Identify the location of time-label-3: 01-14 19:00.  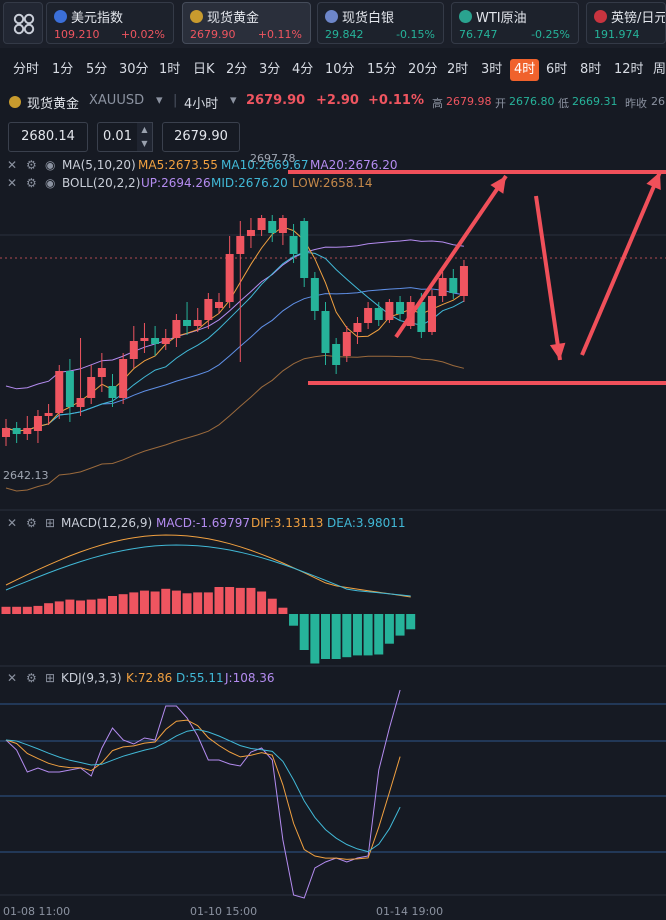
(410, 911).